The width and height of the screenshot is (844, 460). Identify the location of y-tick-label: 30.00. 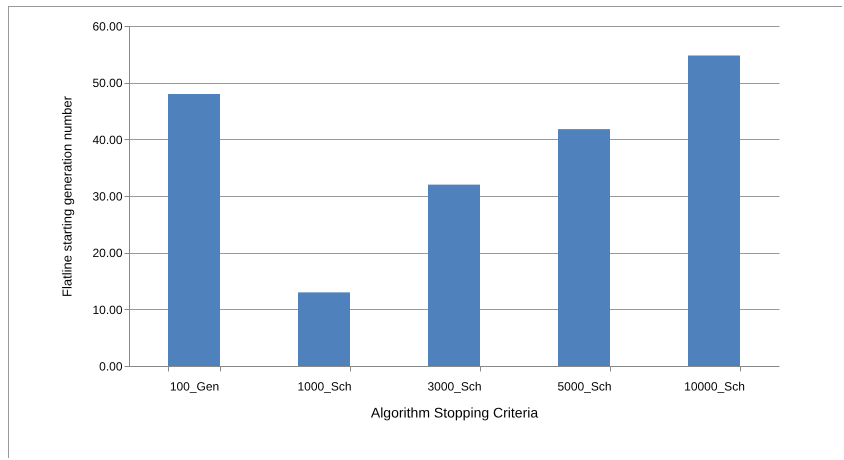
(107, 197).